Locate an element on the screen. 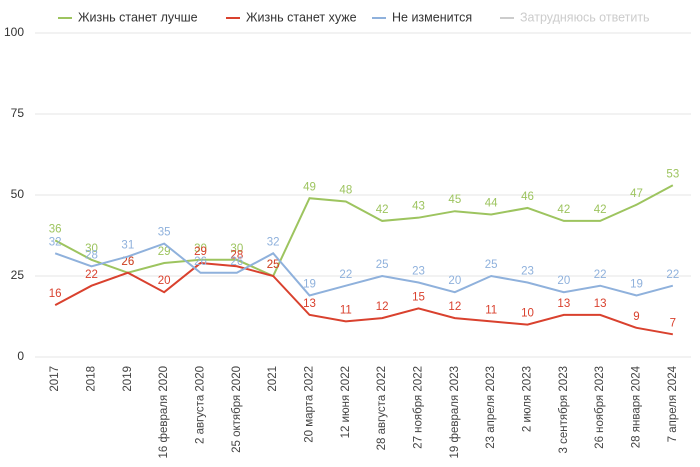  x-tick-label: 2 августа 2020 is located at coordinates (201, 405).